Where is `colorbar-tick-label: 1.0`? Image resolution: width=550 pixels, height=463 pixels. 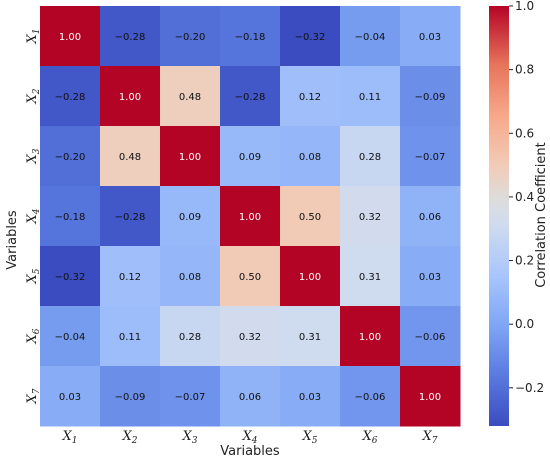
colorbar-tick-label: 1.0 is located at coordinates (524, 6).